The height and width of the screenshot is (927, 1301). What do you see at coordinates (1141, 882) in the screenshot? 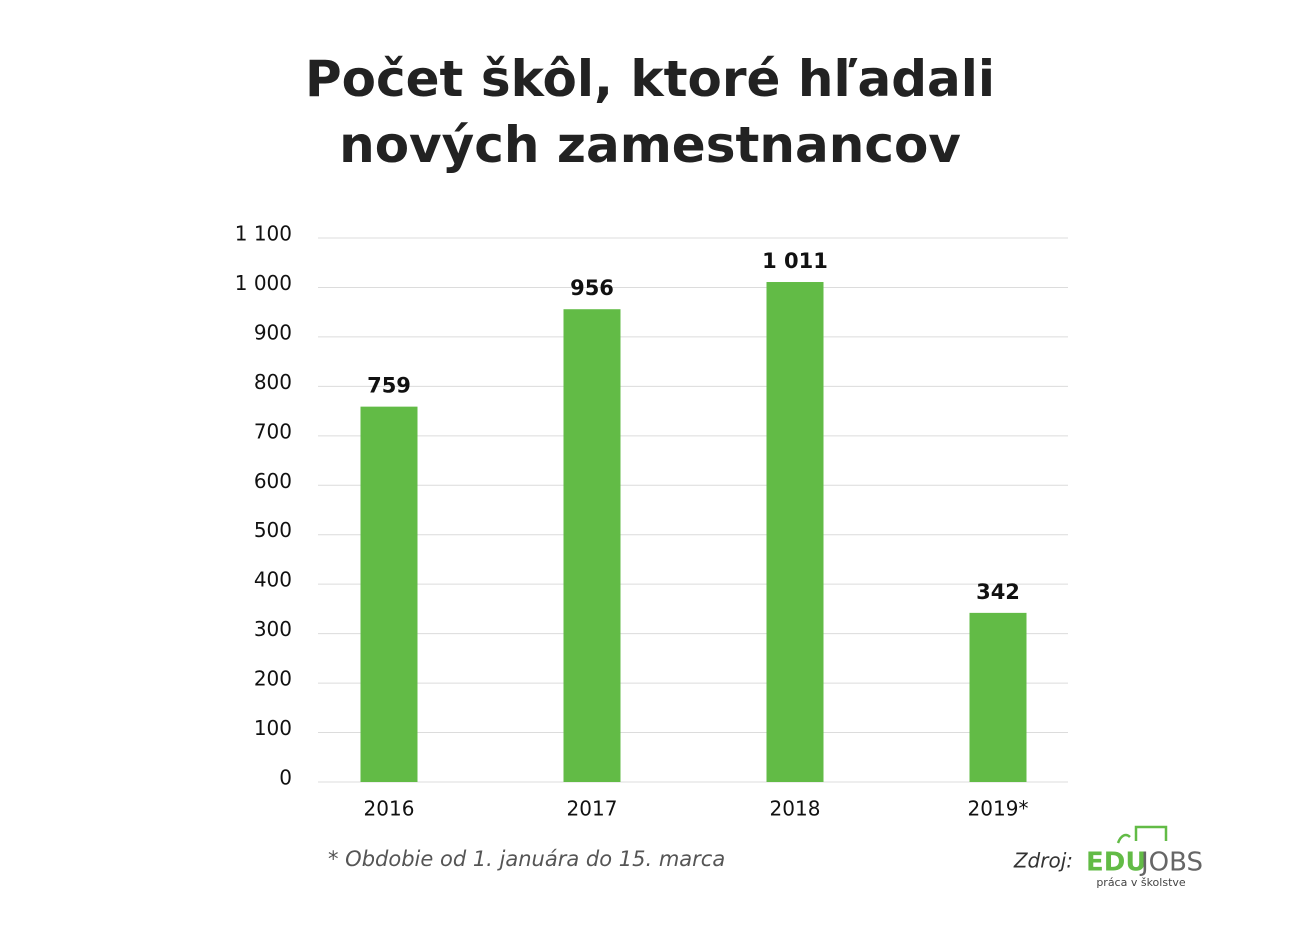
I see `logo-tagline: práca v školstve` at bounding box center [1141, 882].